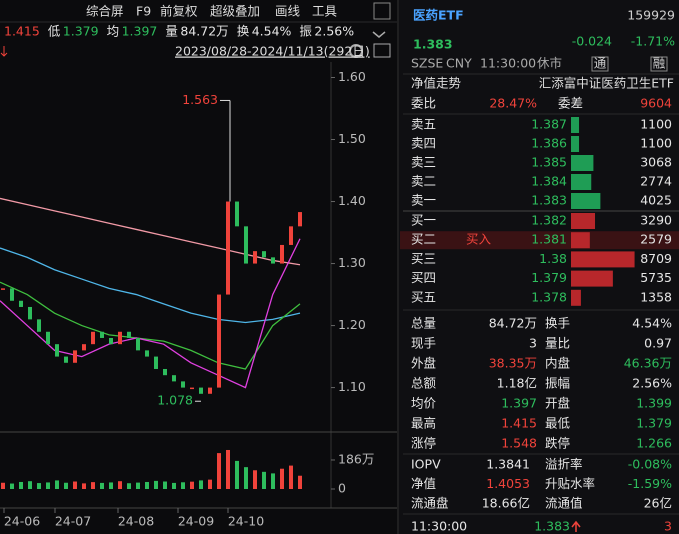 The width and height of the screenshot is (679, 534). What do you see at coordinates (650, 483) in the screenshot?
I see `stat-value: -1.59%` at bounding box center [650, 483].